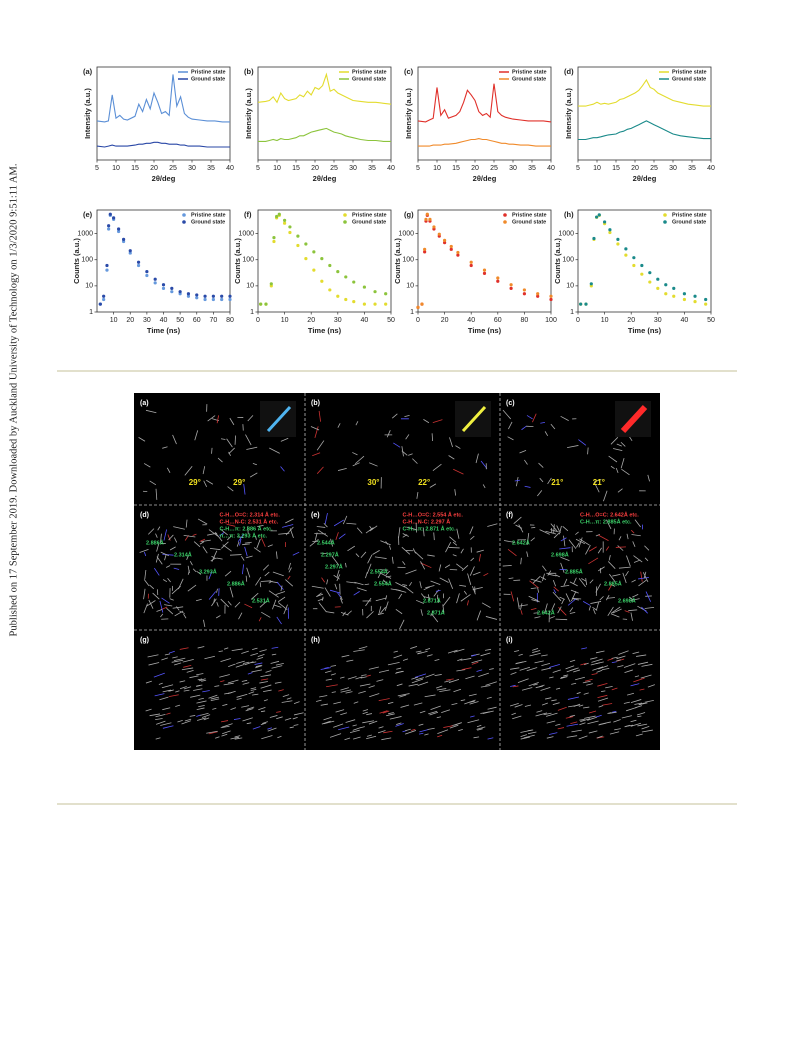 The image size is (793, 1039). Describe the element at coordinates (605, 320) in the screenshot. I see `x-tick-label: 10` at that location.